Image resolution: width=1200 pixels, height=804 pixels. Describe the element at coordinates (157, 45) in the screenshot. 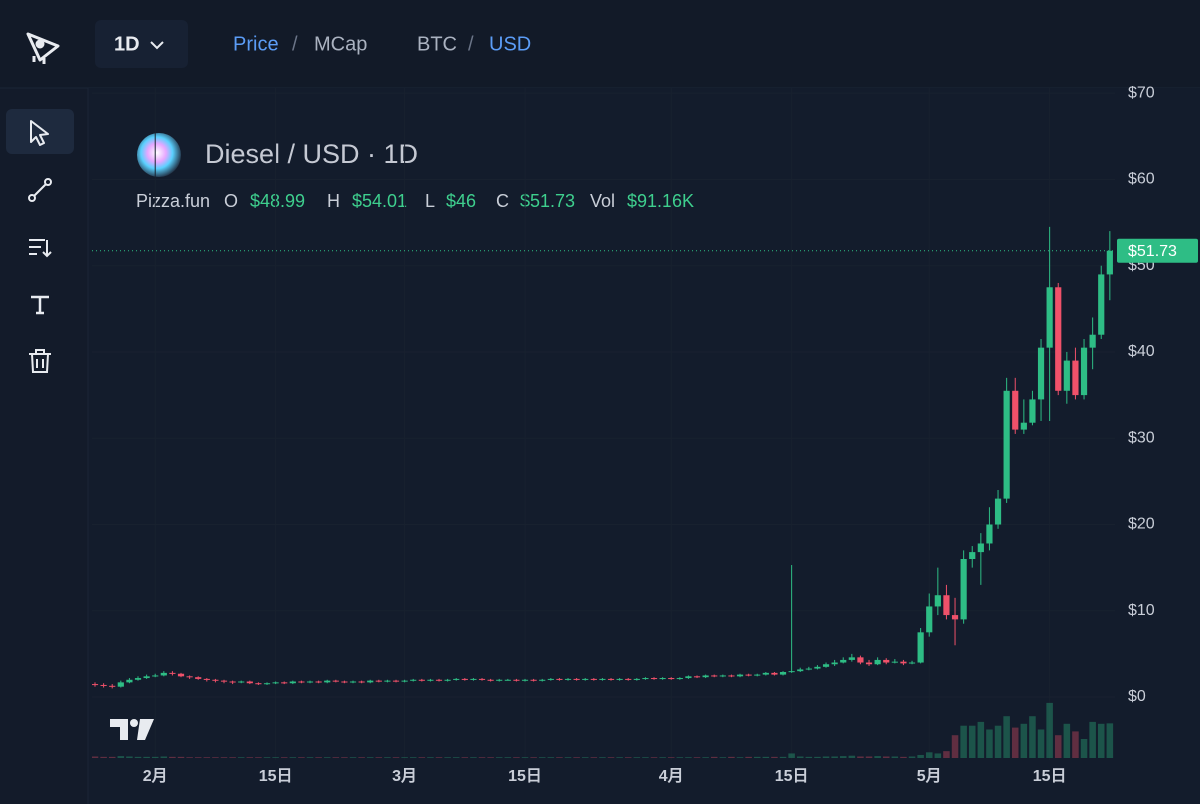

I see `chevron` at that location.